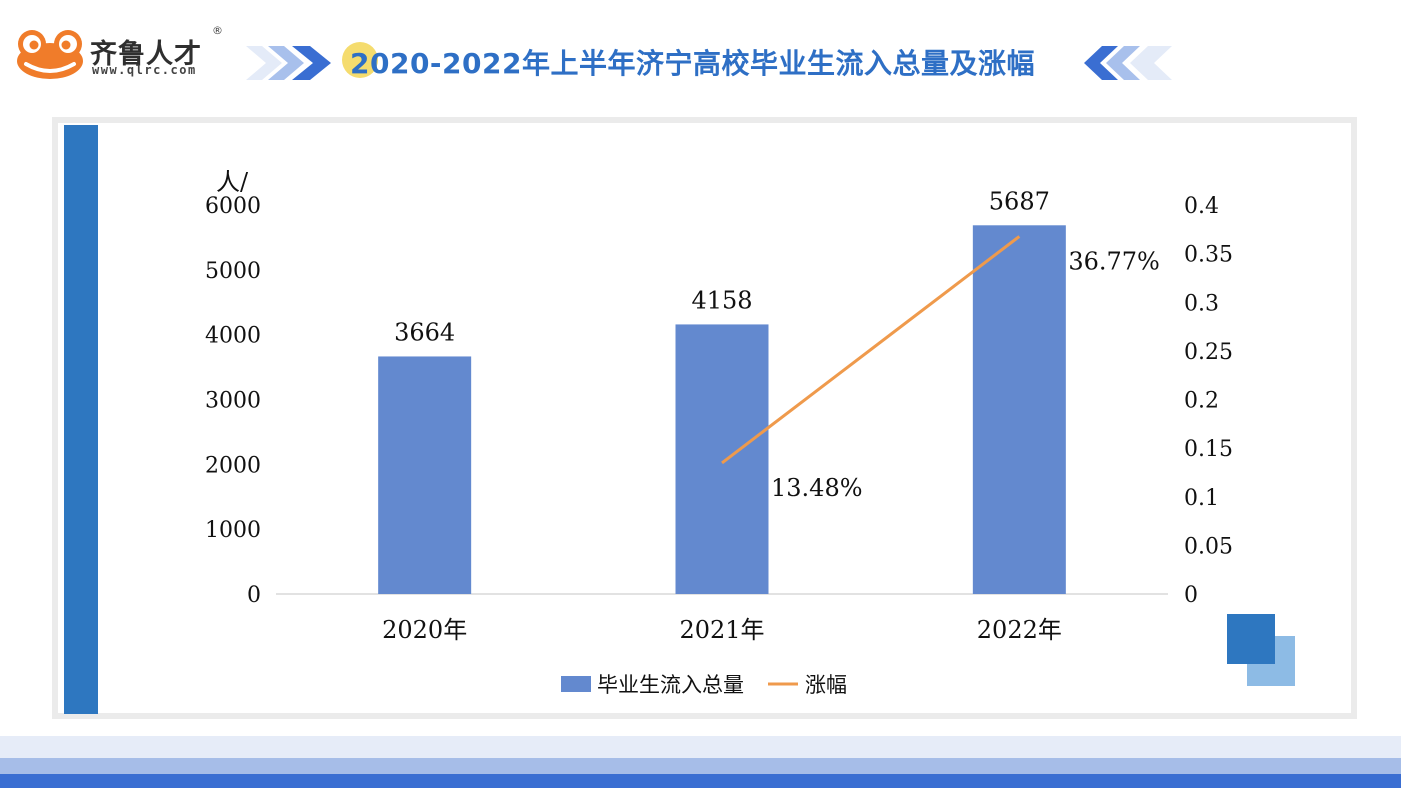 The image size is (1401, 788). What do you see at coordinates (232, 182) in the screenshot?
I see `y-axis-label: 人/` at bounding box center [232, 182].